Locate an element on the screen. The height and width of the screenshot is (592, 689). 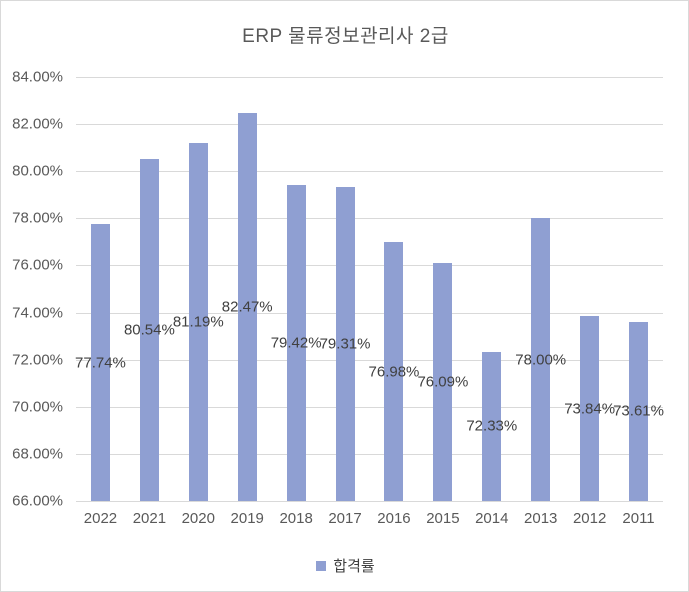
x-category-label: 2011 is located at coordinates (638, 518).